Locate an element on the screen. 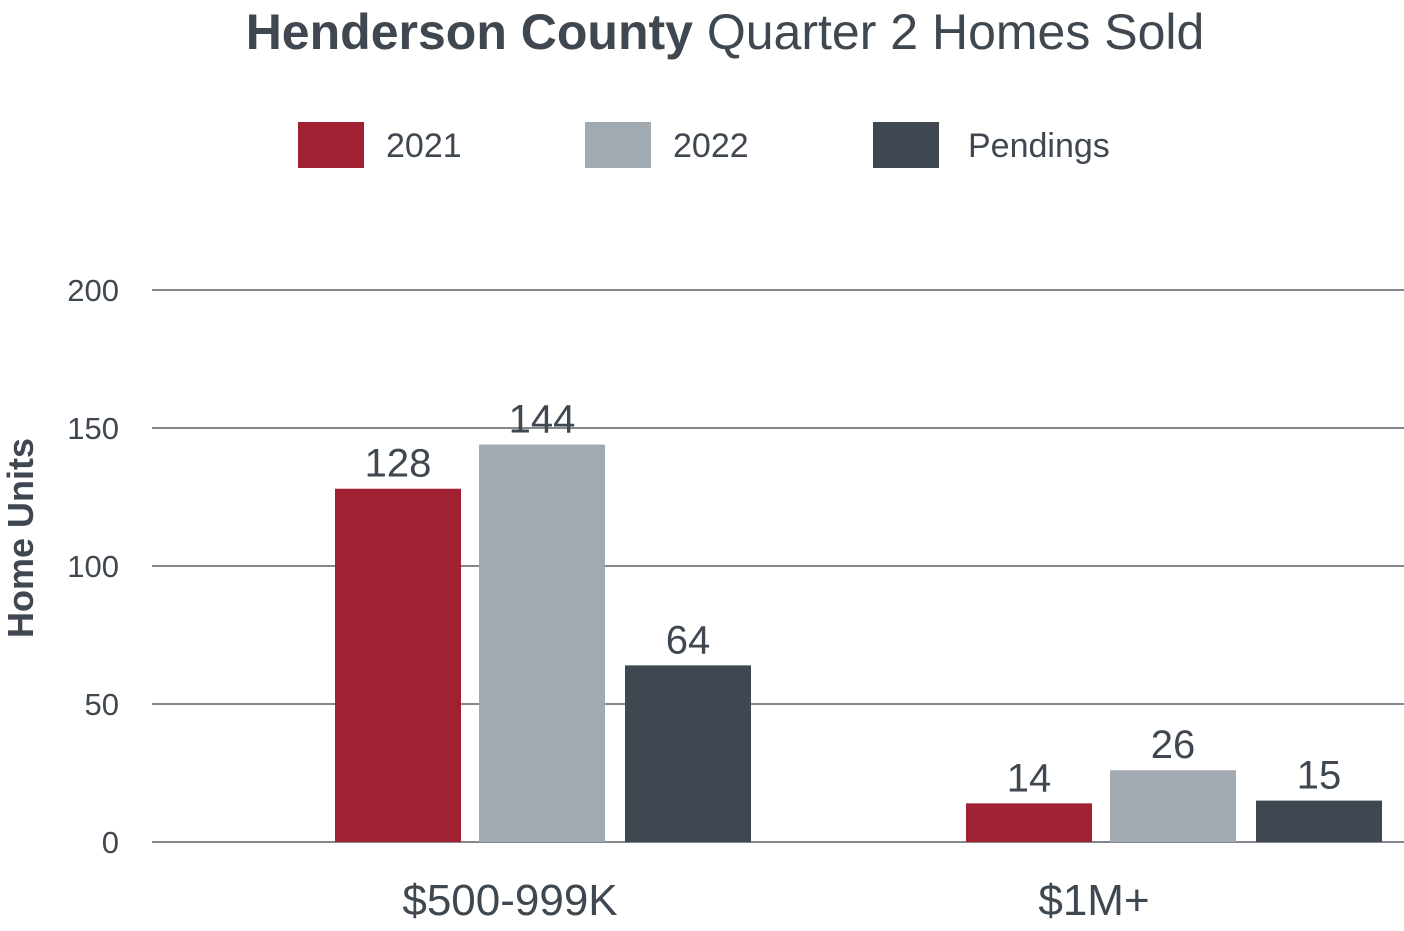 This screenshot has width=1404, height=931. legend-swatch-2022 is located at coordinates (618, 145).